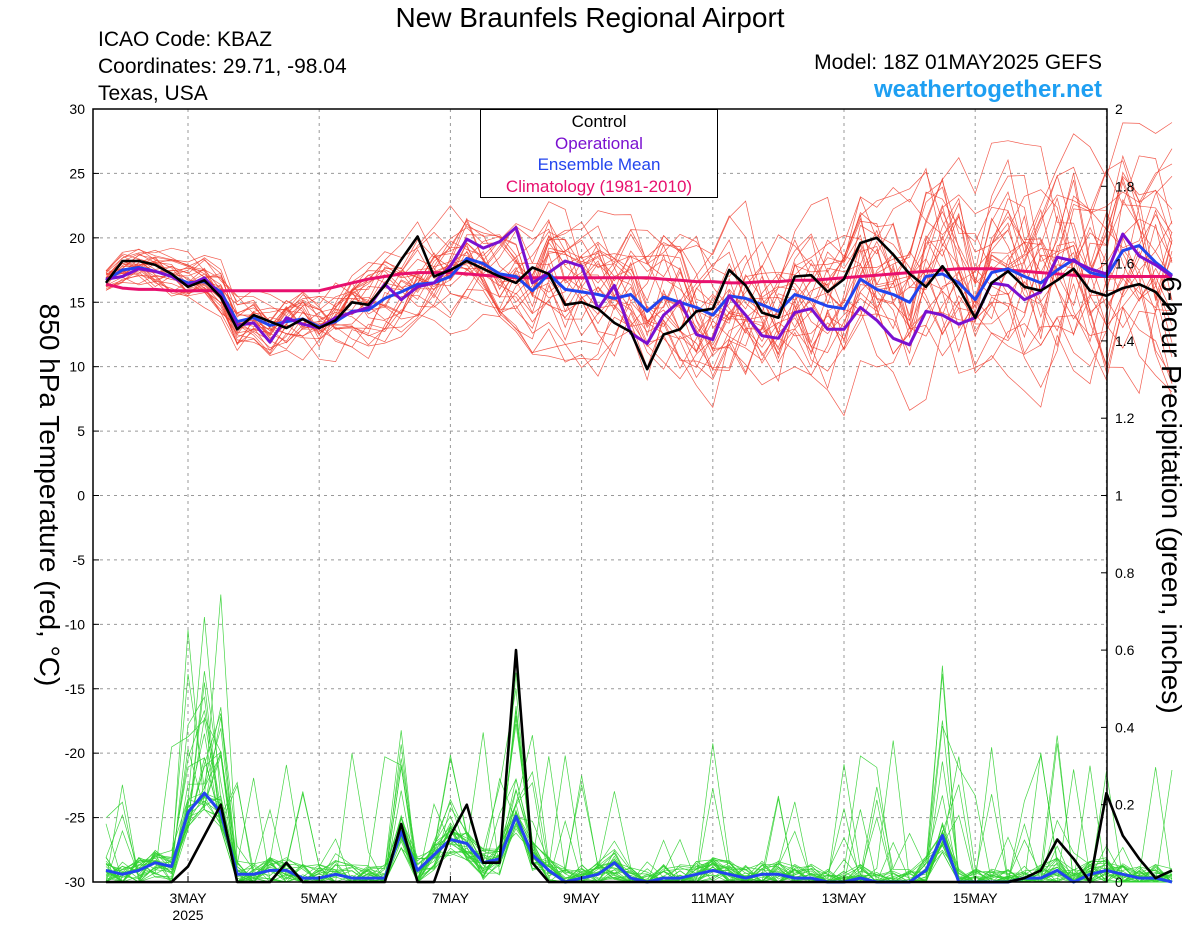 Image resolution: width=1200 pixels, height=927 pixels. Describe the element at coordinates (1125, 650) in the screenshot. I see `y2-tick-label: 0.6` at that location.